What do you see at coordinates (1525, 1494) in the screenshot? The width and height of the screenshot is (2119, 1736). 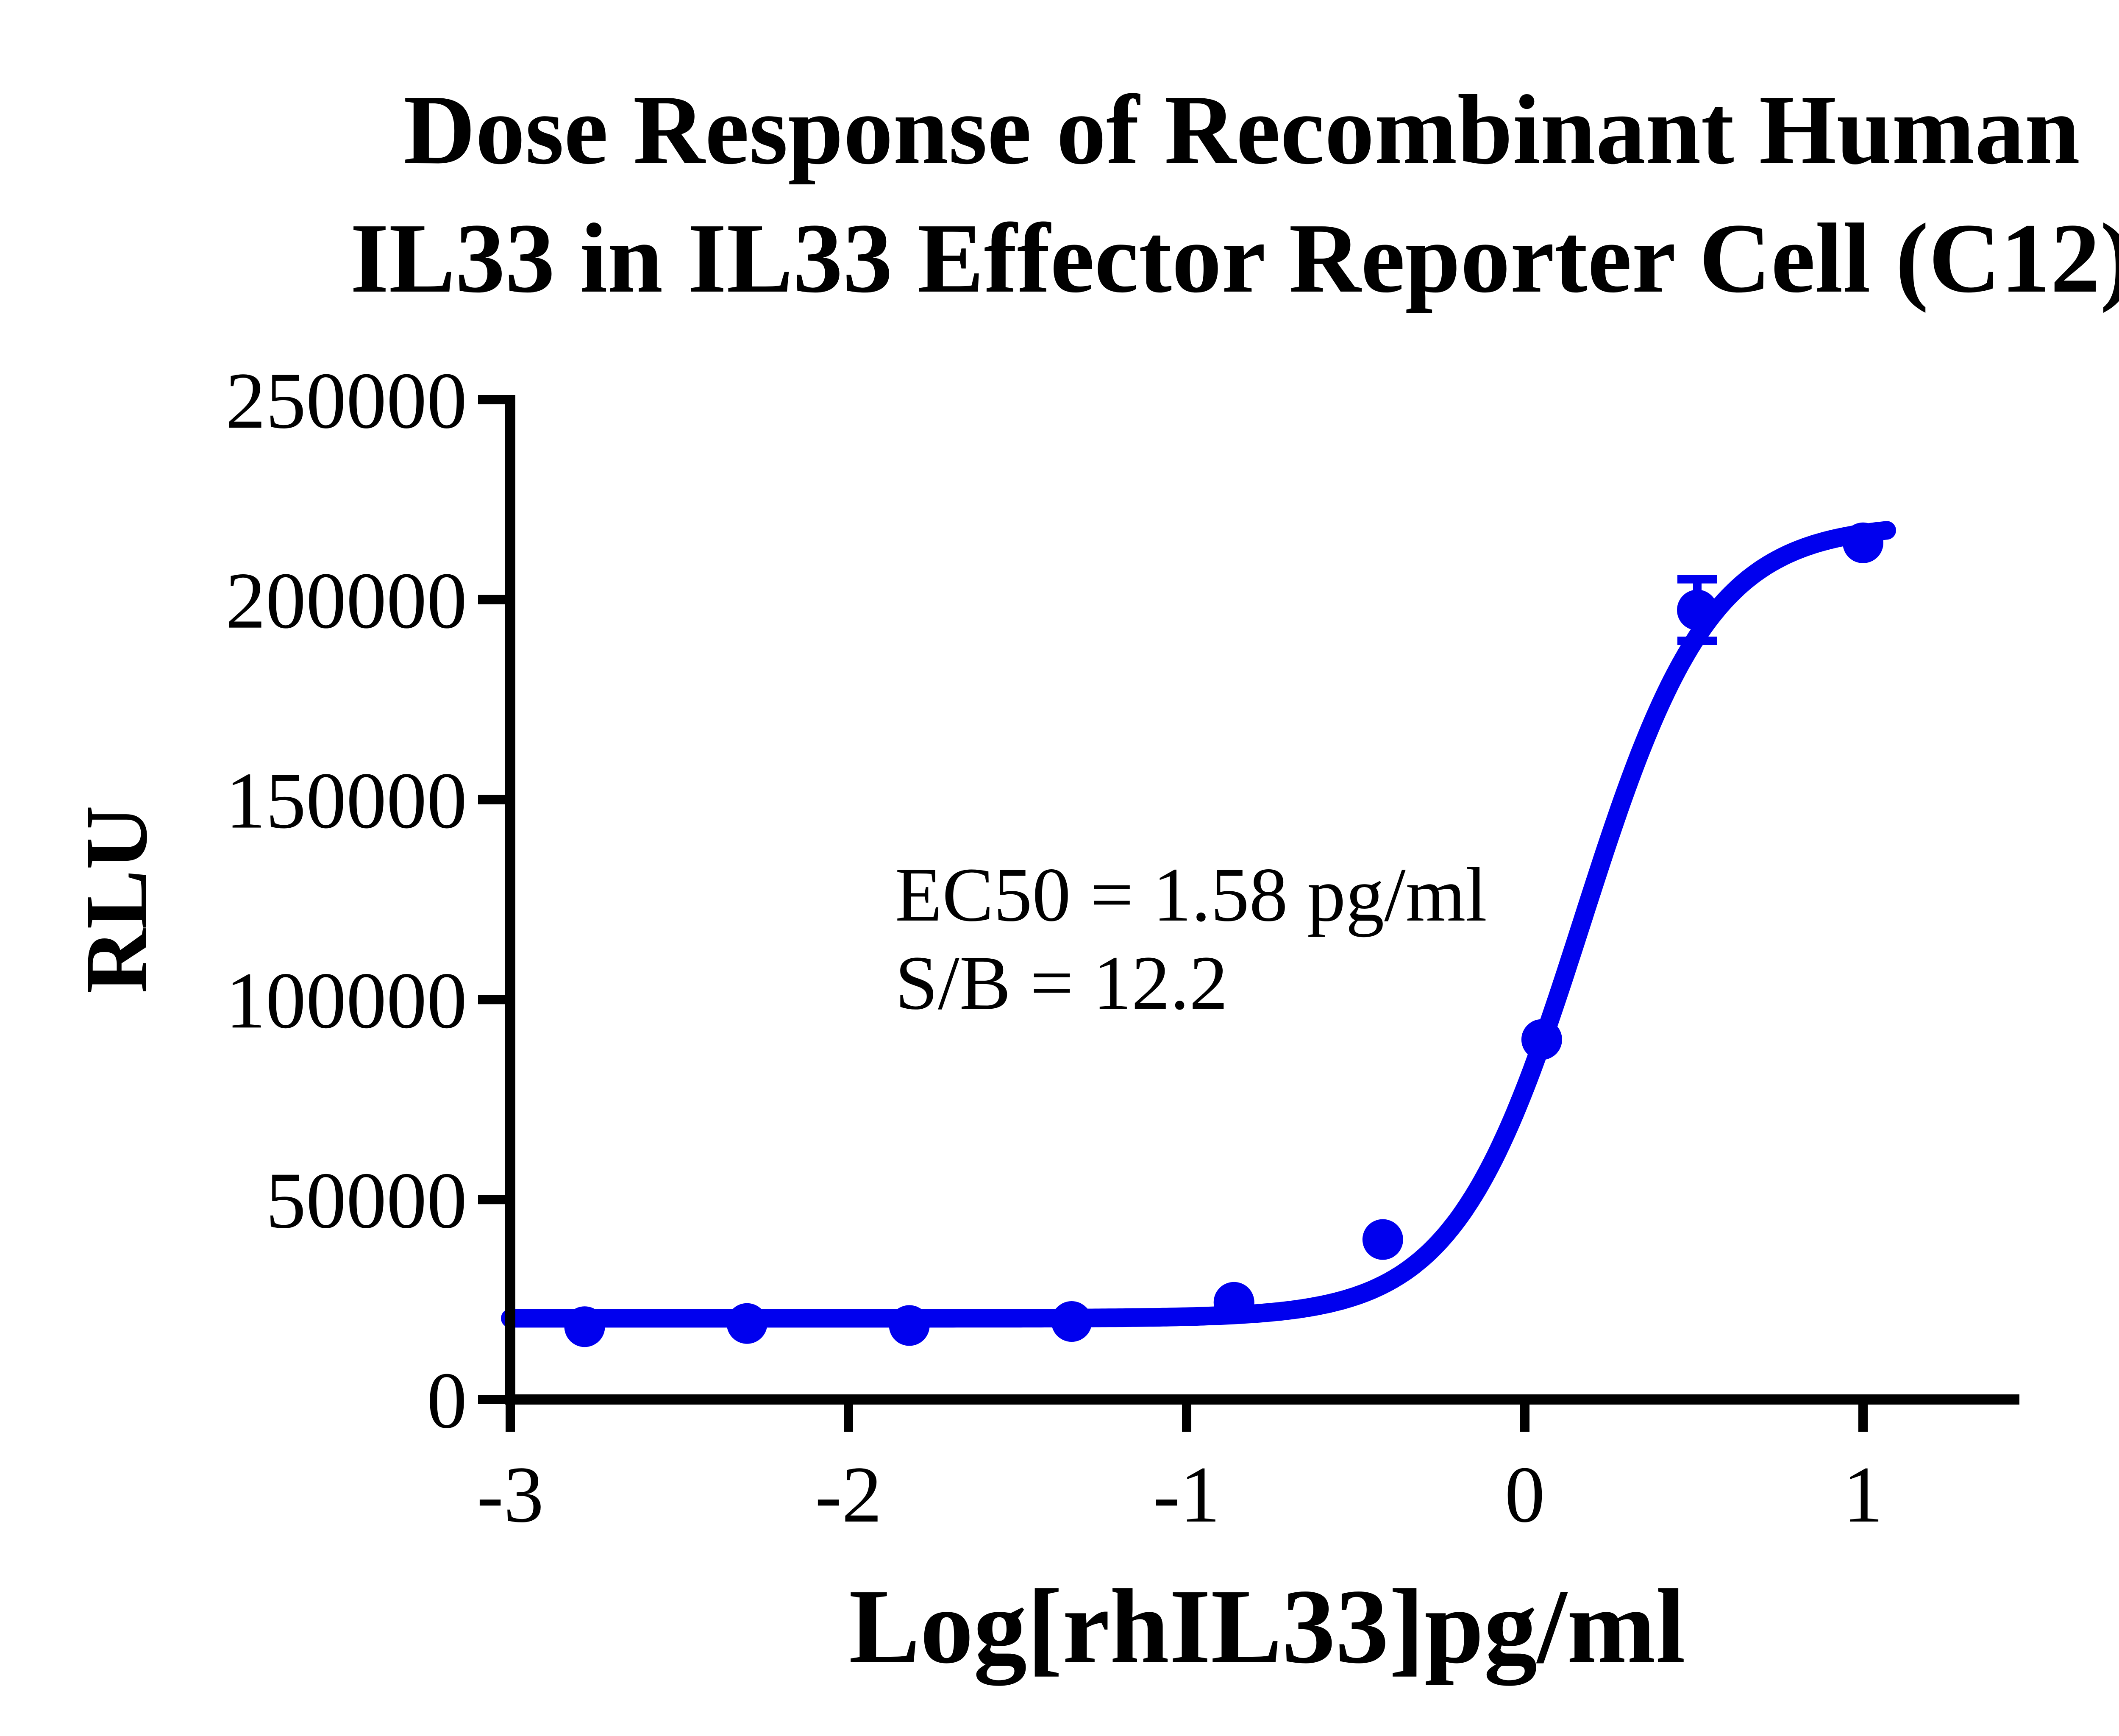 I see `x-tick-label: 0` at bounding box center [1525, 1494].